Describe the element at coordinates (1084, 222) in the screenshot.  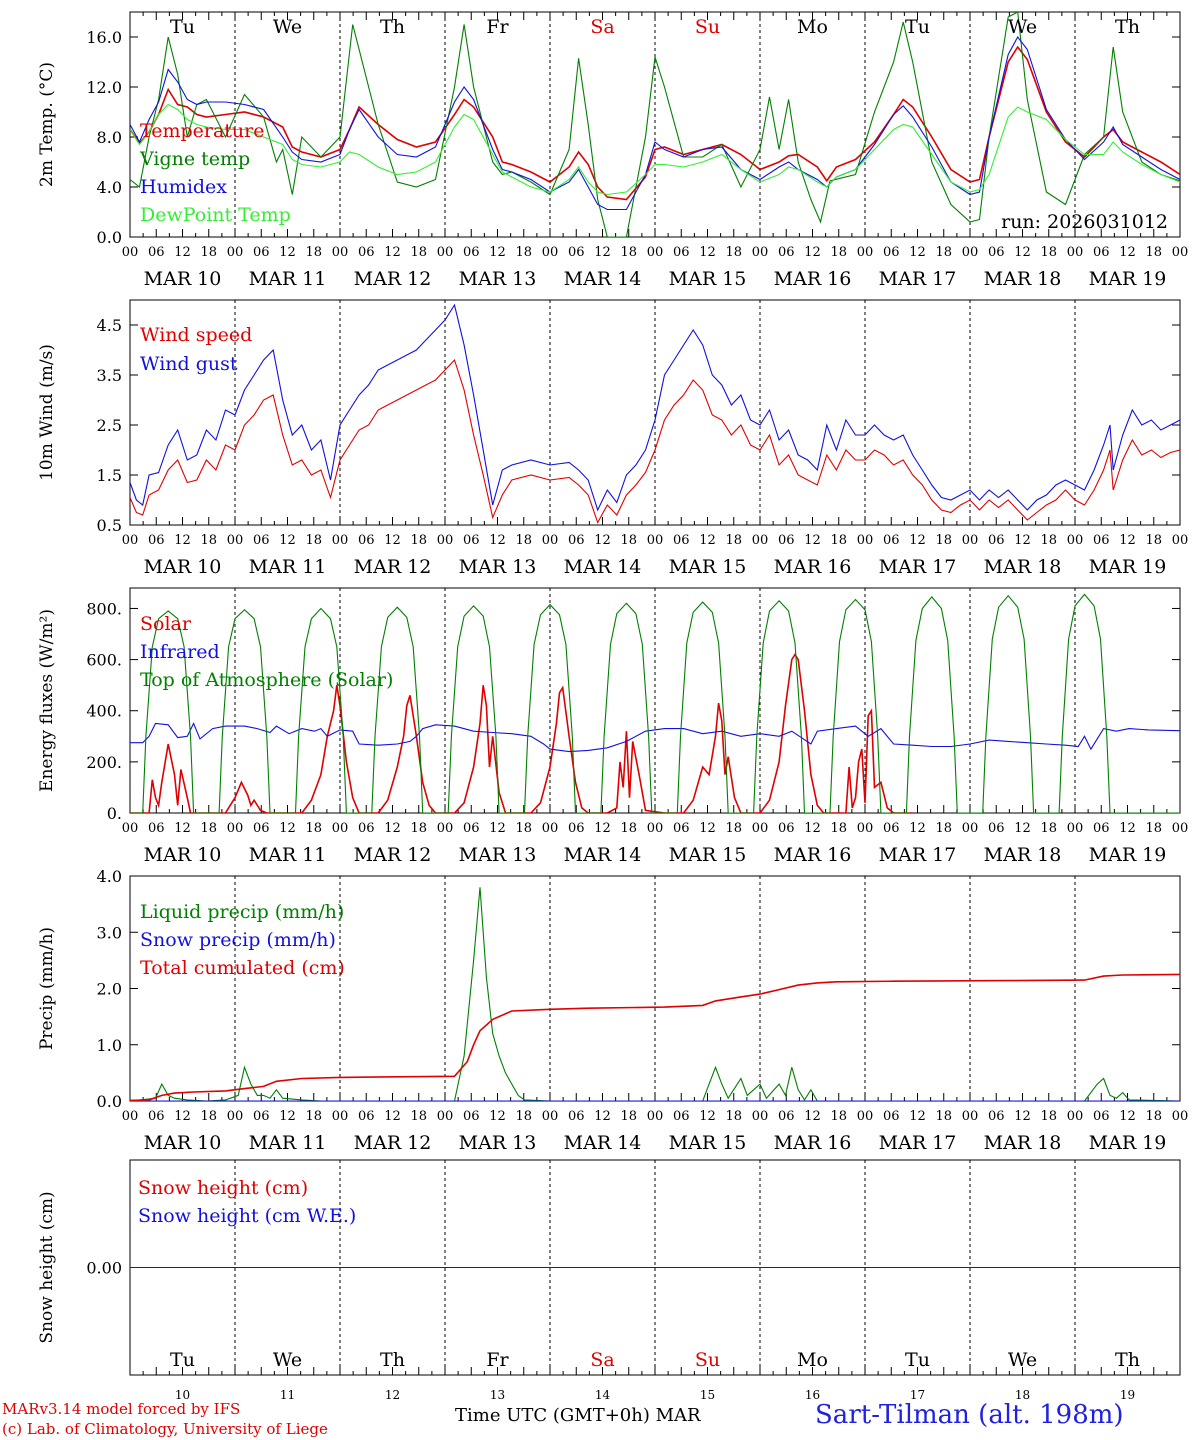
I see `run-label: run: 2026031012` at that location.